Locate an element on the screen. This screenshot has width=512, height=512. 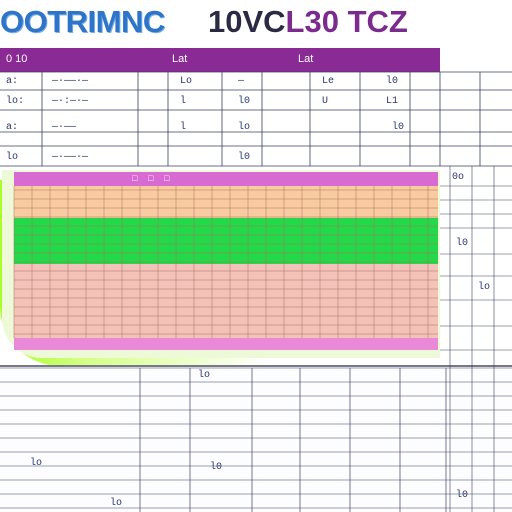
header-col-3: Lat is located at coordinates (306, 59).